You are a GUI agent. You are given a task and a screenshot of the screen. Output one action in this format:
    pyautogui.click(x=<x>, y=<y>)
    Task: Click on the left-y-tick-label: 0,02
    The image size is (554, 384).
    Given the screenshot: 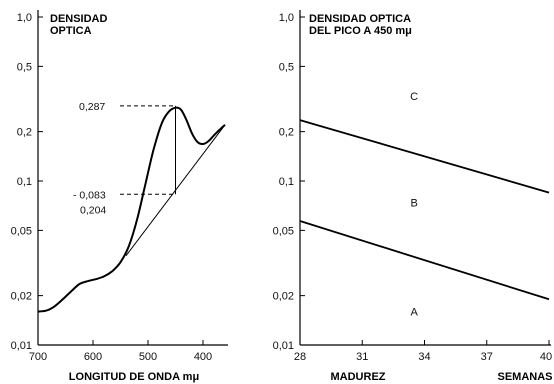 What is the action you would take?
    pyautogui.click(x=21, y=297)
    